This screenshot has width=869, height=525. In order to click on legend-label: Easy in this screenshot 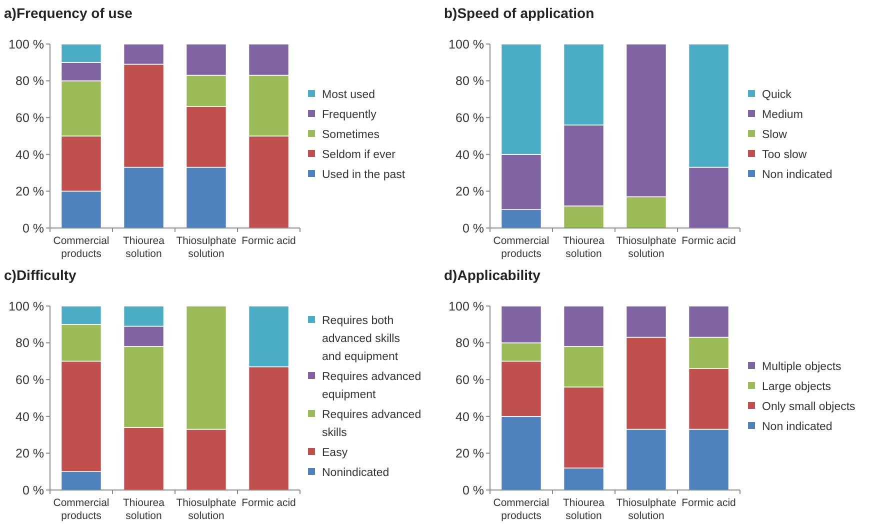, I will do `click(335, 453)`.